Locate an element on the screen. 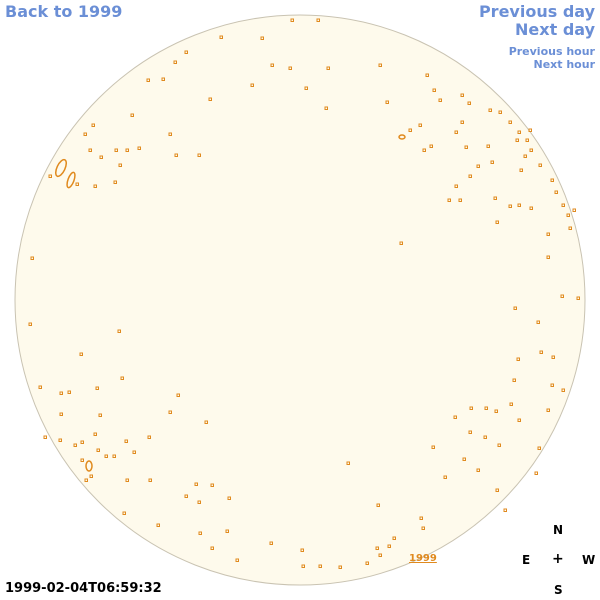  year-link: 1999 is located at coordinates (423, 558).